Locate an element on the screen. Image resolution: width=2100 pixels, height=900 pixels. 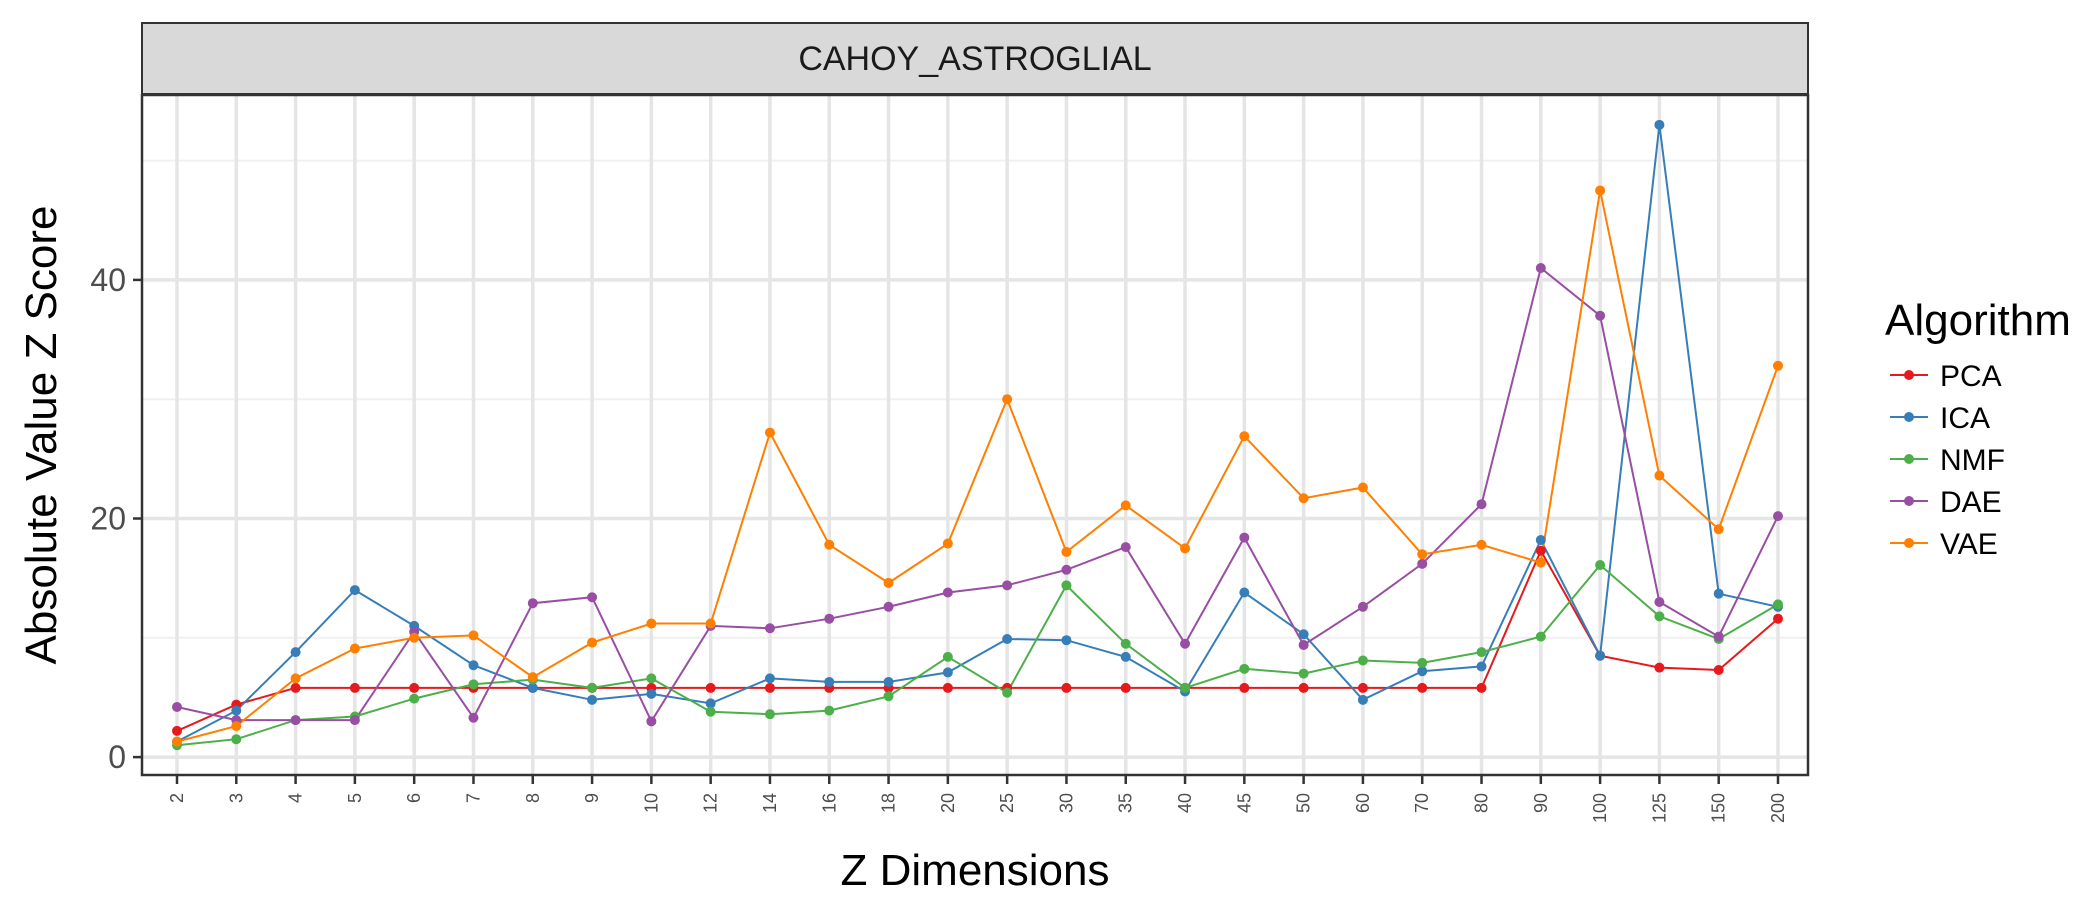
x-tick-label-7: 9 is located at coordinates (592, 798).